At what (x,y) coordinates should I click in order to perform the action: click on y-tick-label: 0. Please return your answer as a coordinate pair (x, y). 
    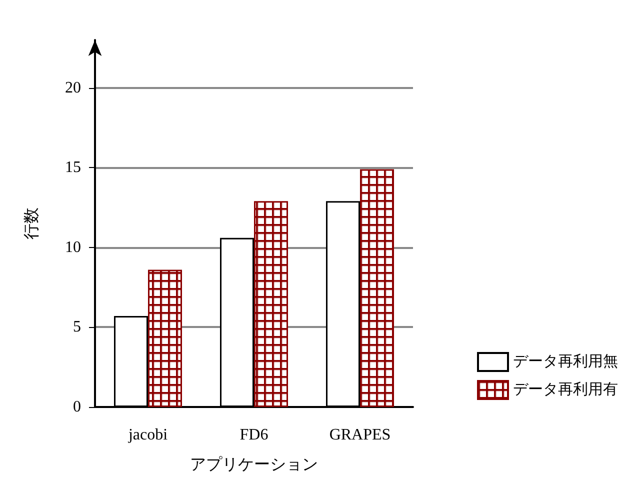
    Looking at the image, I should click on (77, 407).